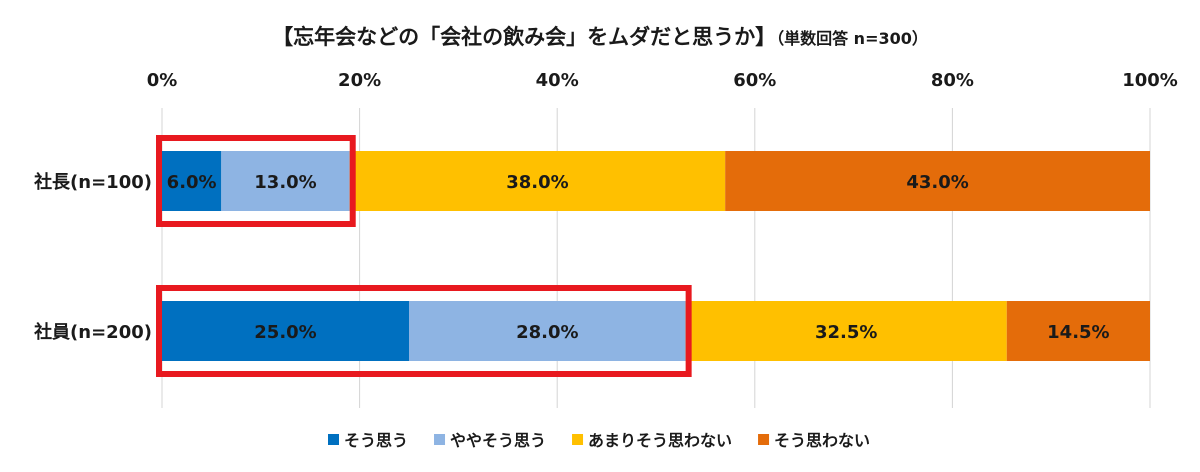 The height and width of the screenshot is (472, 1200). I want to click on legend-label: ややそう思う, so click(498, 440).